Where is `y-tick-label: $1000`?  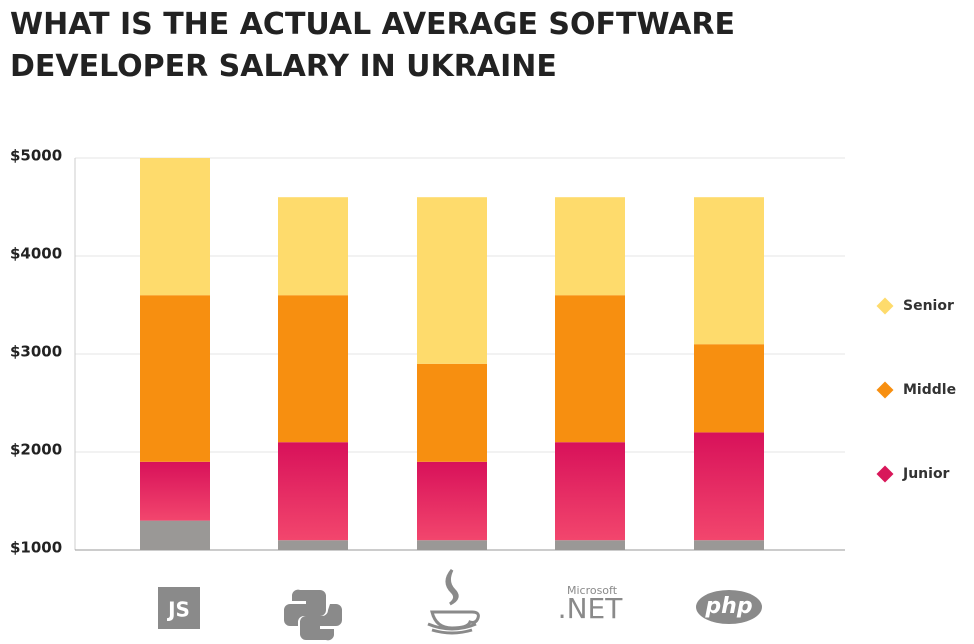
y-tick-label: $1000 is located at coordinates (36, 548).